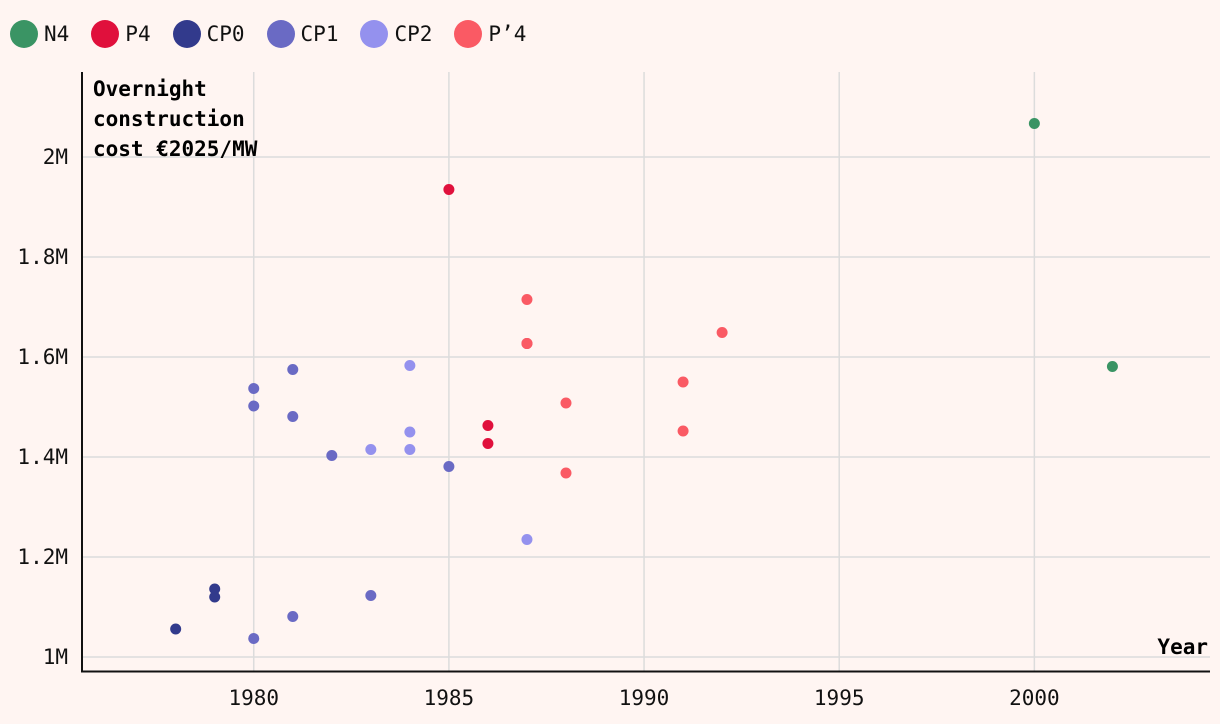 The height and width of the screenshot is (724, 1220). Describe the element at coordinates (1073, 245) in the screenshot. I see `series-n4` at that location.